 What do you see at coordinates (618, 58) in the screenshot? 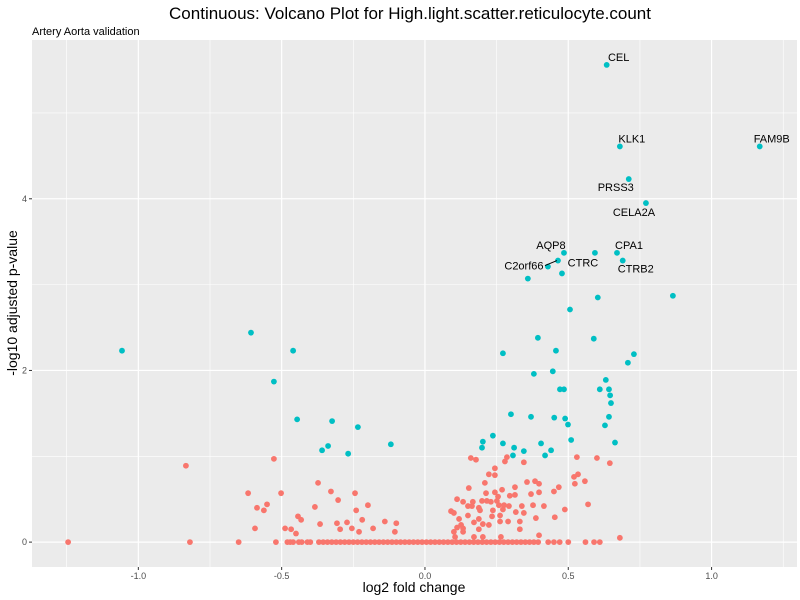
I see `point-label-cel: CEL` at bounding box center [618, 58].